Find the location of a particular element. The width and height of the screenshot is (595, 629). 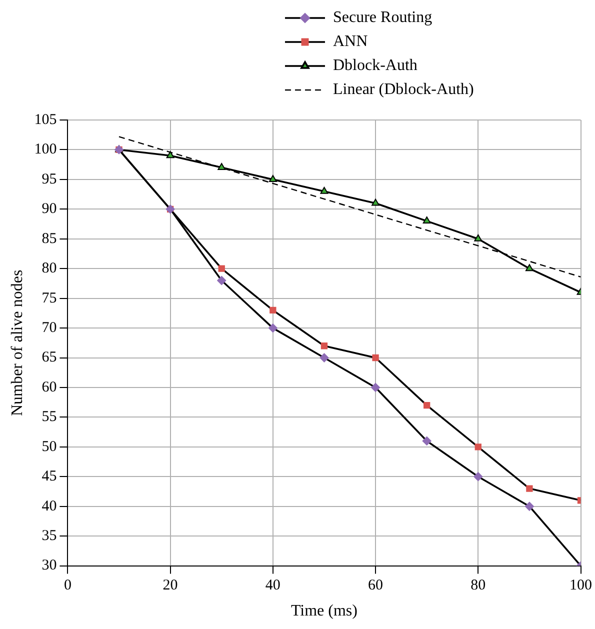

y-tick-label: 100 is located at coordinates (45, 150).